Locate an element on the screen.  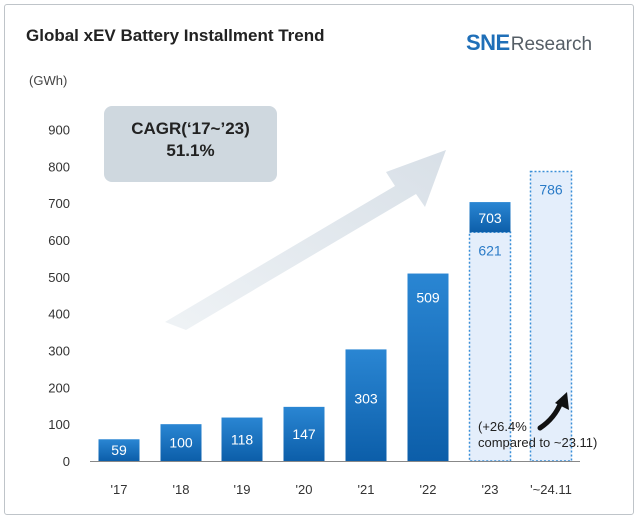
cagr-value: 51.1% is located at coordinates (190, 150).